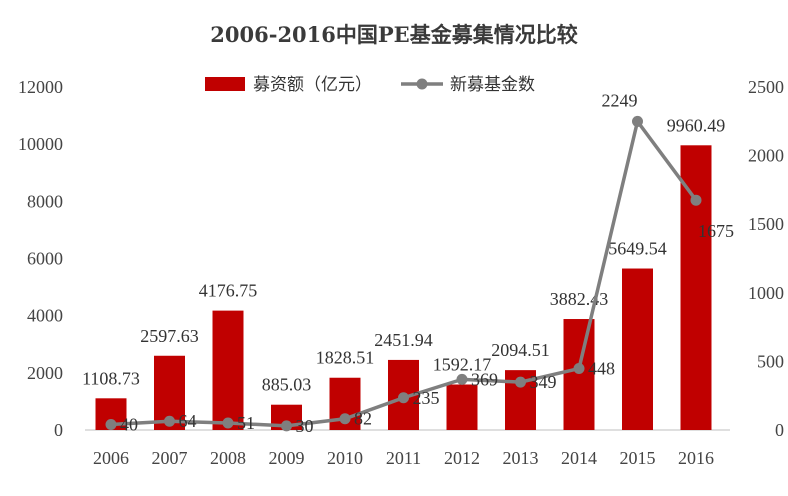 Image resolution: width=788 pixels, height=496 pixels. What do you see at coordinates (696, 125) in the screenshot?
I see `bar-data-label: 9960.49` at bounding box center [696, 125].